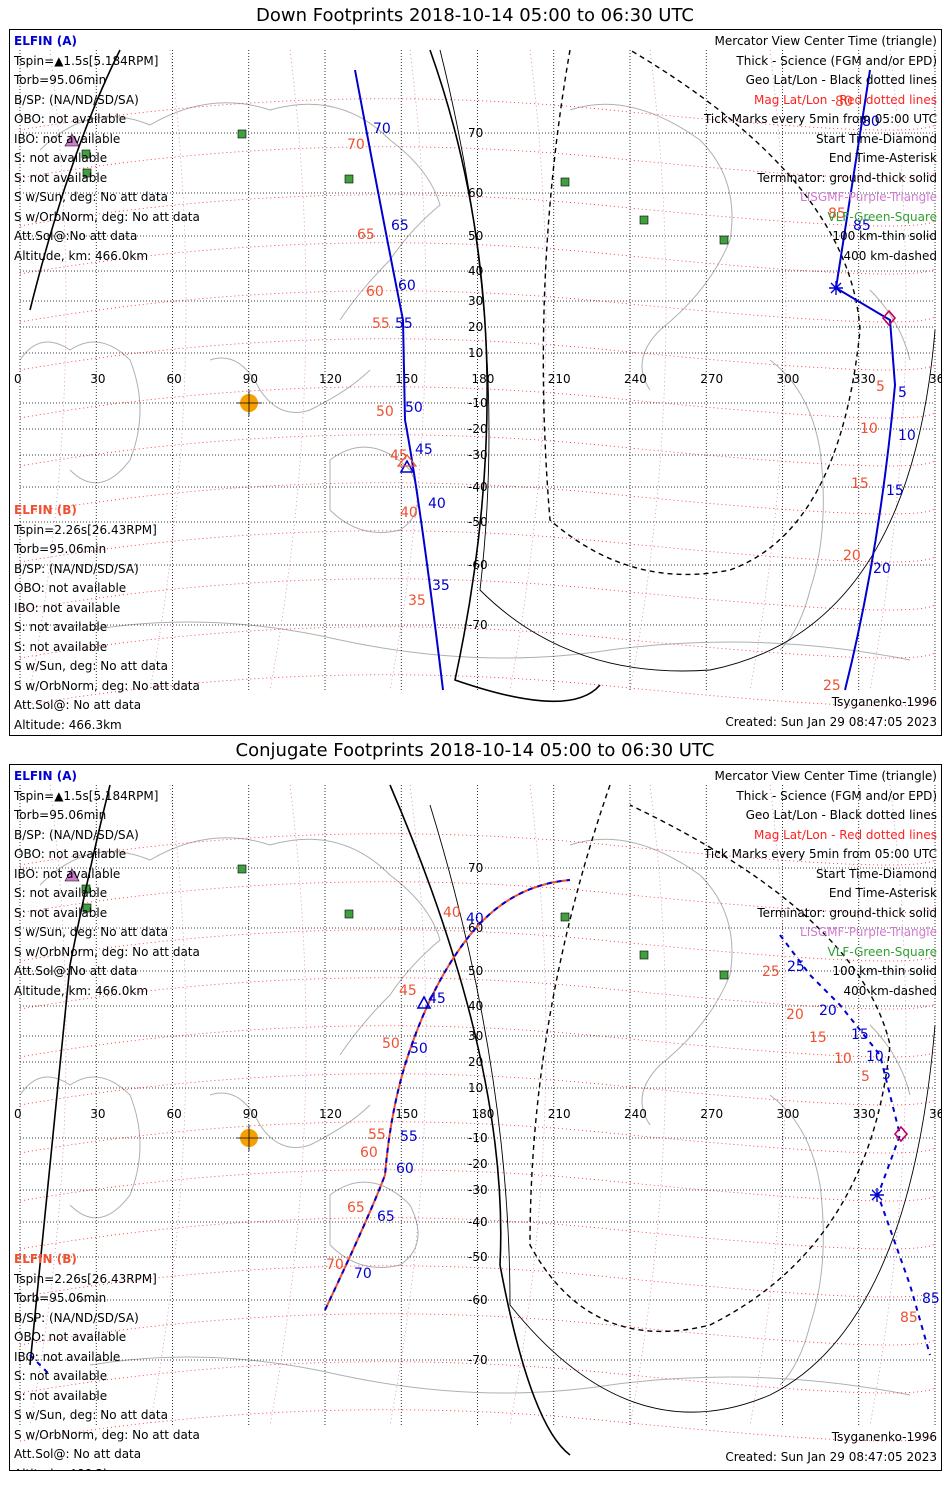  Describe the element at coordinates (91, 1415) in the screenshot. I see `sat-b-sun: S w/Sun, deg: No att data` at that location.